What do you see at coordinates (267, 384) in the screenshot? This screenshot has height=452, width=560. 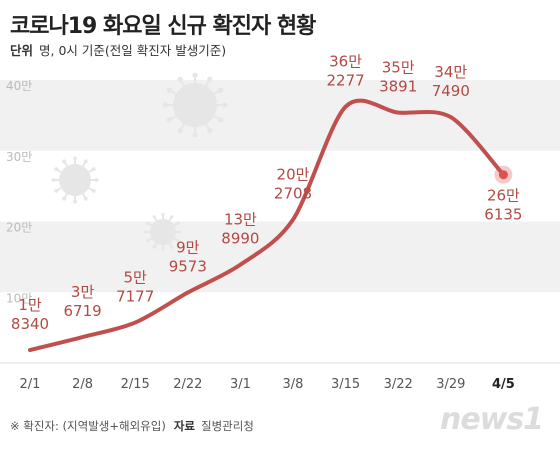 I see `x-axis-ticks: 2/1 2/8 2/15 2/22 3/1 3/8 3/15 3/22 3/29 4/5` at bounding box center [267, 384].